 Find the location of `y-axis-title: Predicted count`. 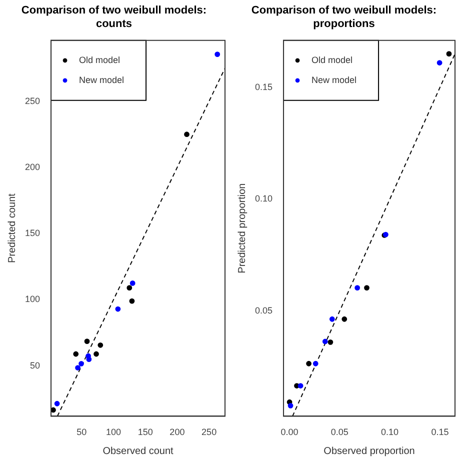

y-axis-title: Predicted count is located at coordinates (12, 228).